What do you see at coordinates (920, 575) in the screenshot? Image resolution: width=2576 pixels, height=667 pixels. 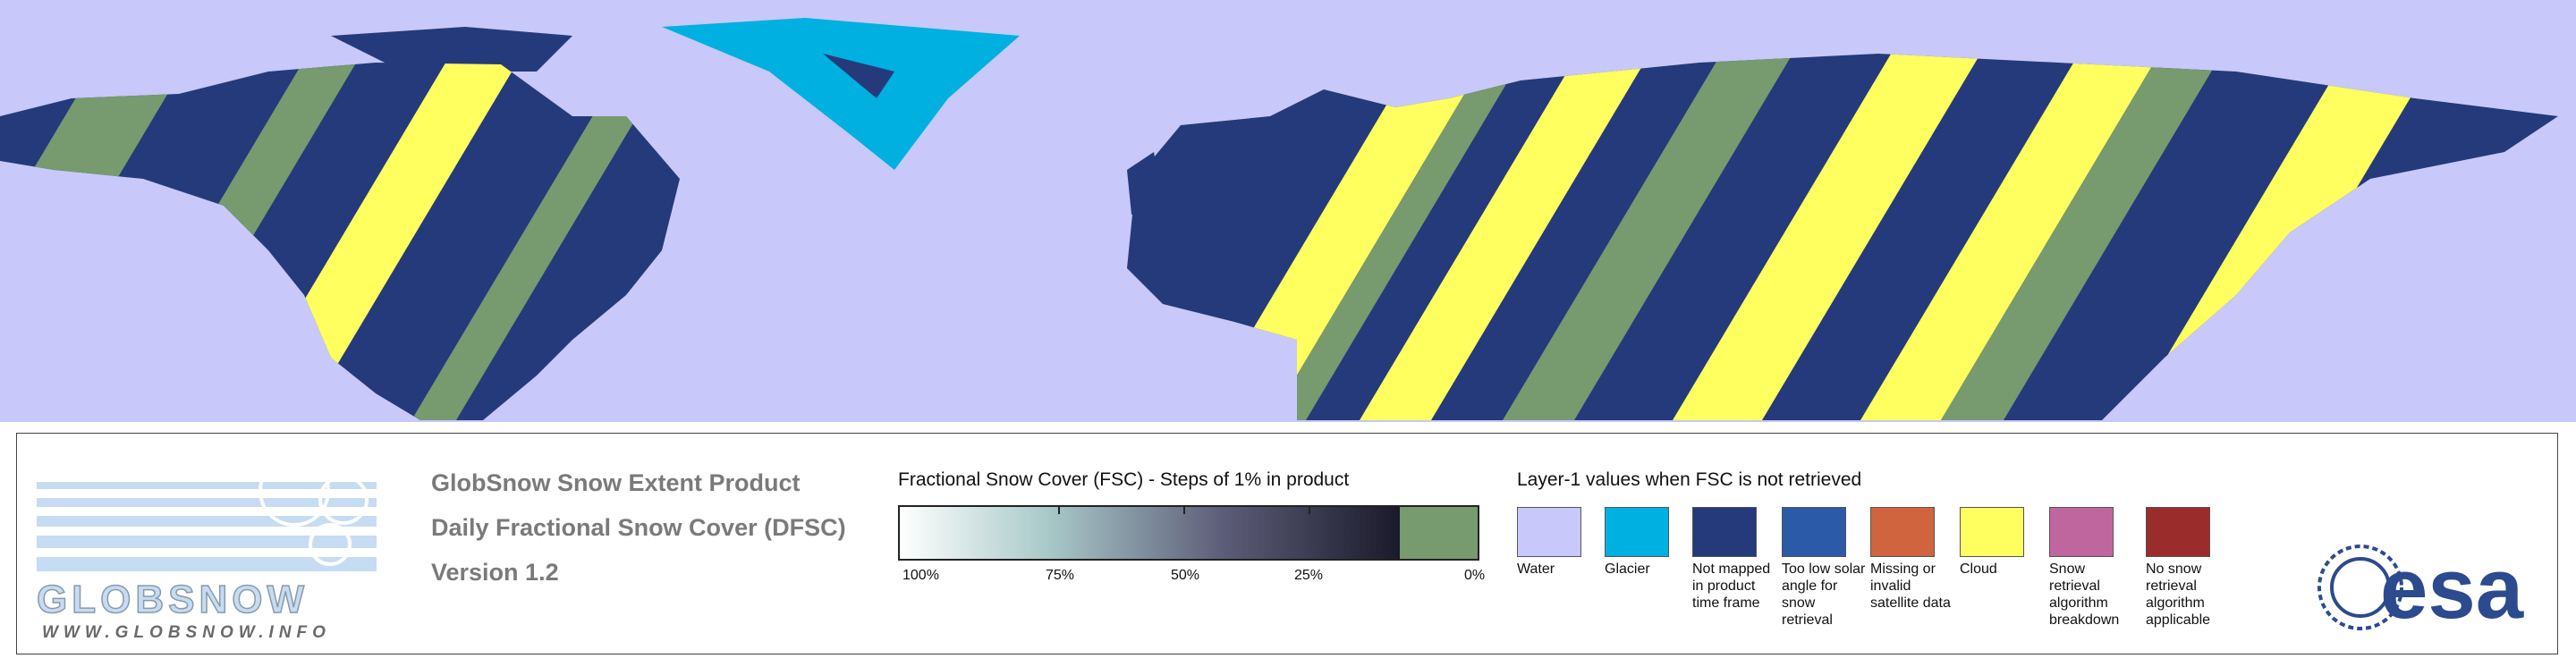 I see `fsc-tick-label: 100%` at bounding box center [920, 575].